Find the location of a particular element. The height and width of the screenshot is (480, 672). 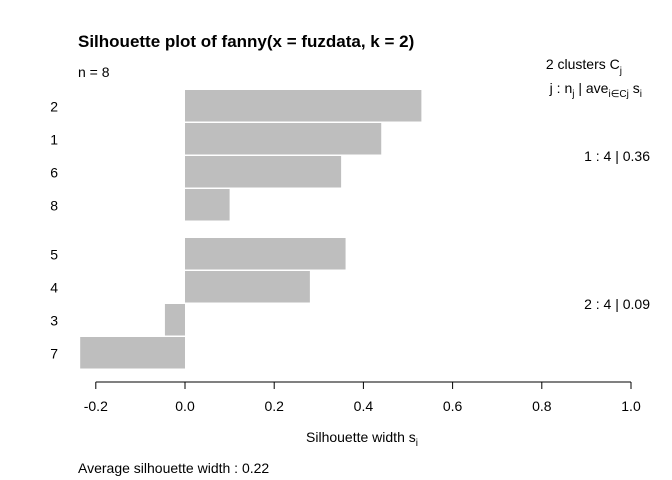

observation-label-1: 1 is located at coordinates (54, 140).